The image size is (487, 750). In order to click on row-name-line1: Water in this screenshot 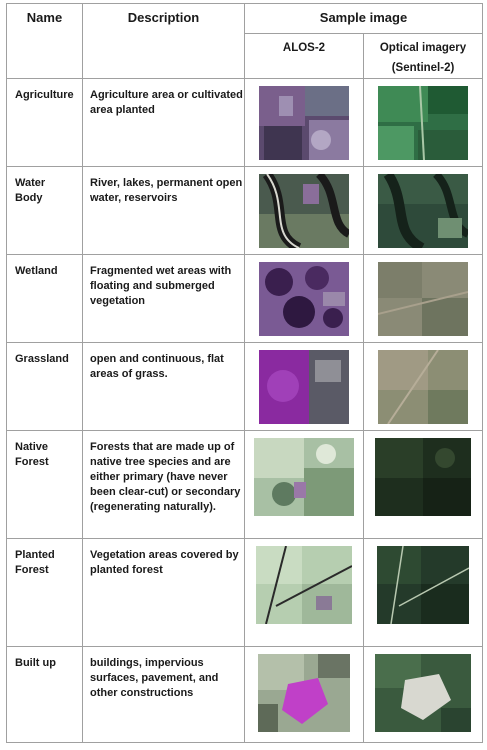, I will do `click(30, 183)`.